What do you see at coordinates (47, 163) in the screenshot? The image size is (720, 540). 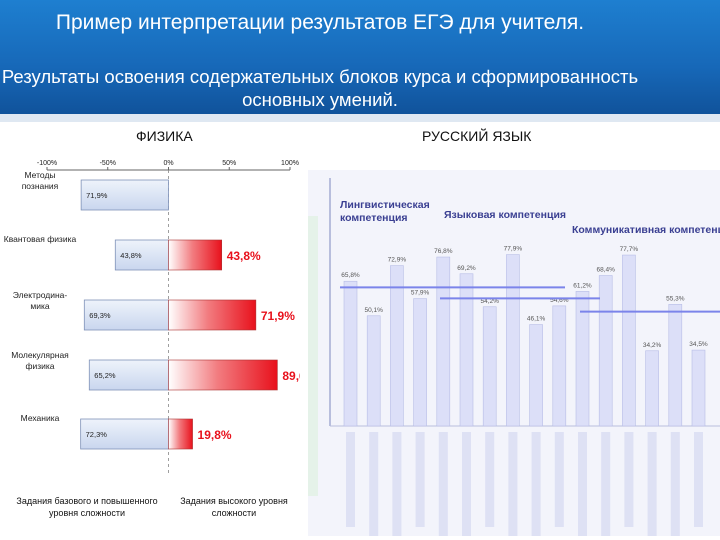 I see `axis-tick-label: -100%` at bounding box center [47, 163].